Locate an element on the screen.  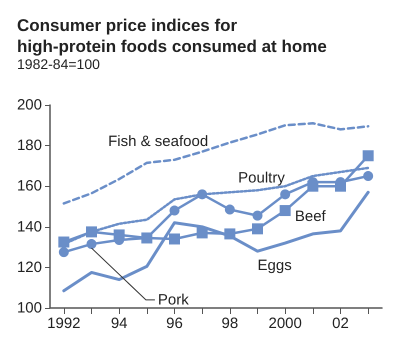
x-tick-label: 2000 is located at coordinates (285, 323).